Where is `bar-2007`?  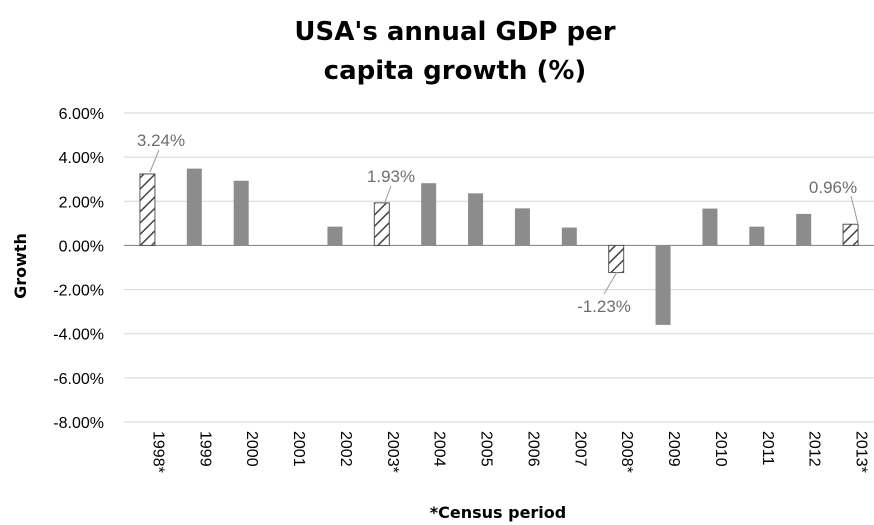 bar-2007 is located at coordinates (569, 236).